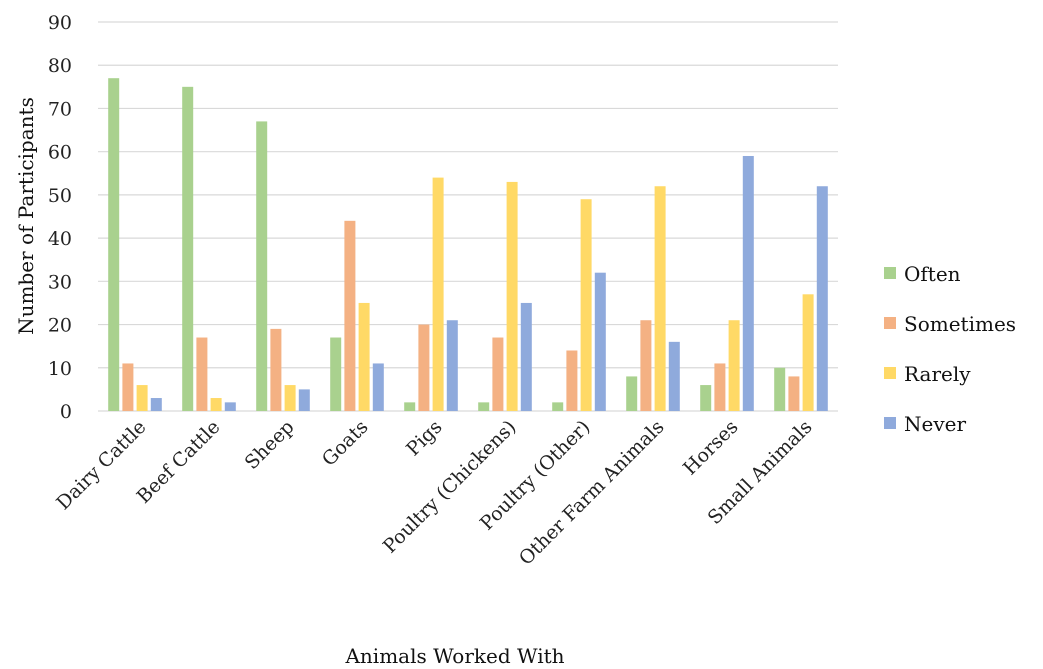  What do you see at coordinates (890, 423) in the screenshot?
I see `legend-swatch-never` at bounding box center [890, 423].